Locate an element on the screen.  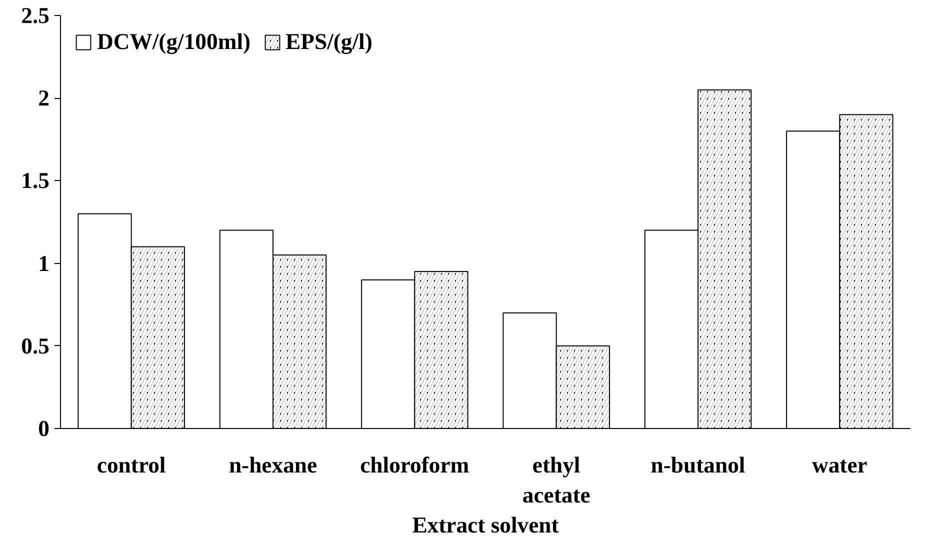
x-tick-label: control is located at coordinates (131, 465).